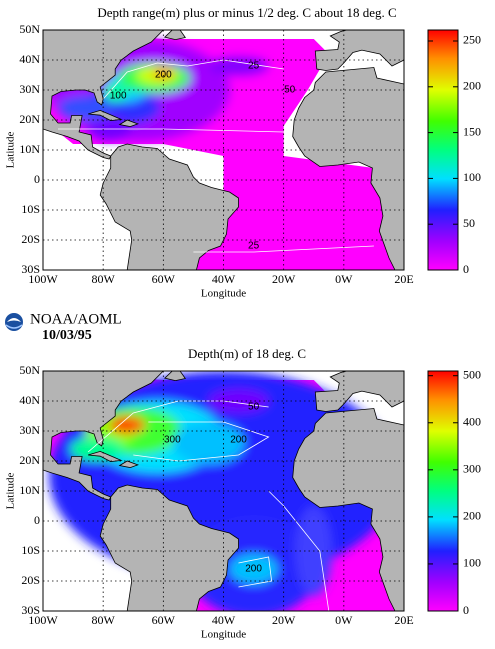  What do you see at coordinates (472, 422) in the screenshot?
I see `colorbar-tick-label: 400` at bounding box center [472, 422].